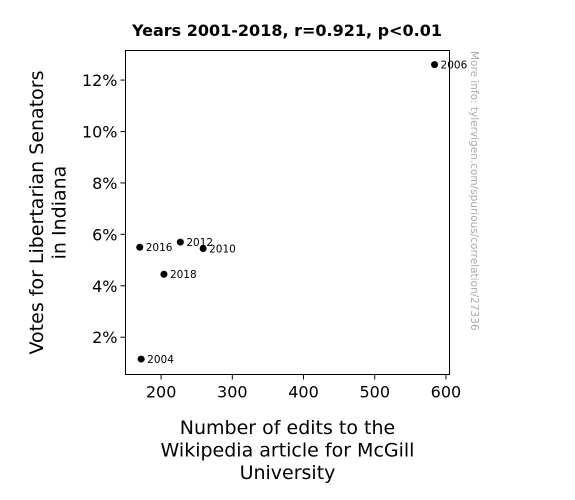  What do you see at coordinates (140, 247) in the screenshot?
I see `data-point-2016` at bounding box center [140, 247].